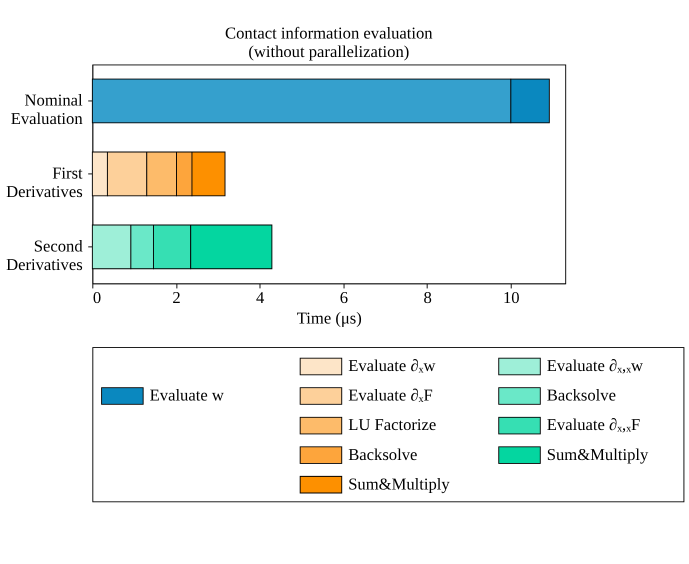  I want to click on x-tick-label: 2, so click(176, 298).